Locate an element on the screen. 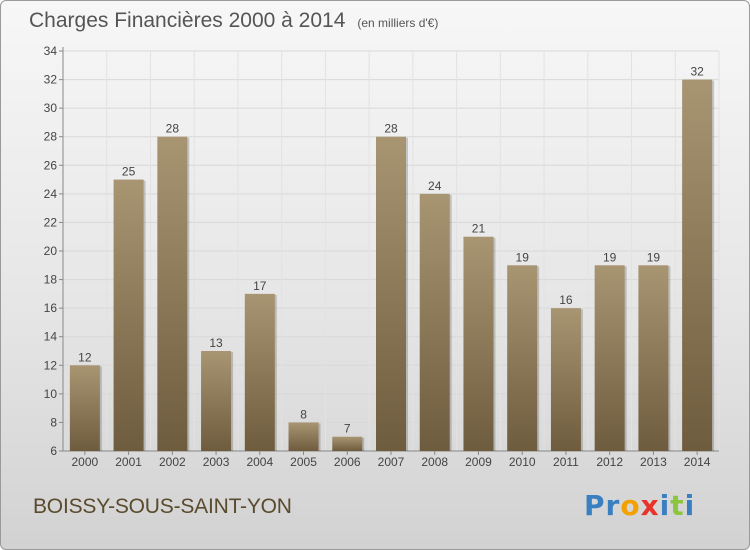  x-tick-label: 2012 is located at coordinates (609, 462).